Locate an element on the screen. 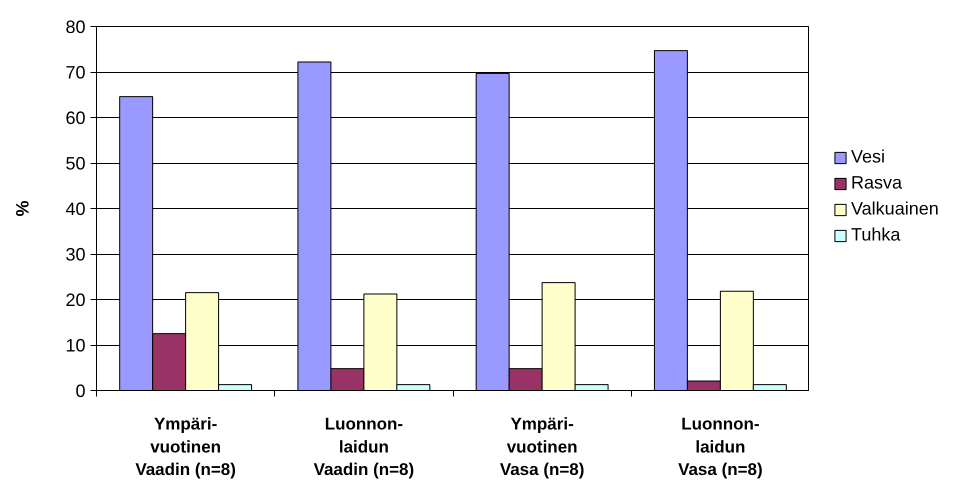 This screenshot has width=979, height=492. legend-label: Vesi is located at coordinates (868, 157).